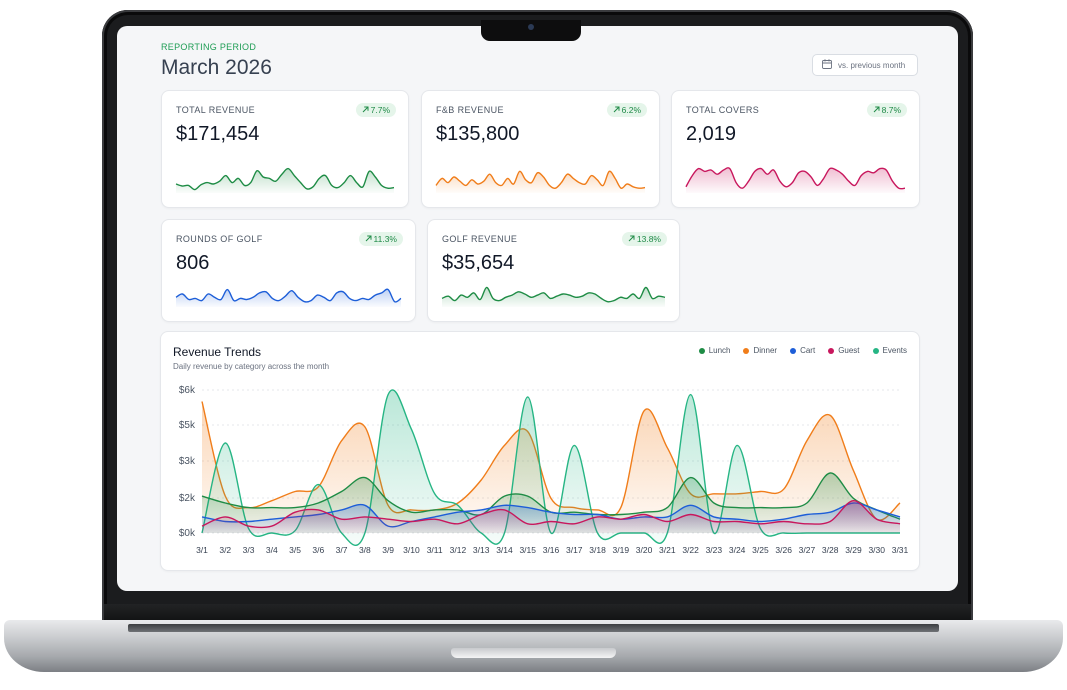 This screenshot has height=690, width=1067. I want to click on kpi-label: ROUNDS OF GOLF, so click(219, 239).